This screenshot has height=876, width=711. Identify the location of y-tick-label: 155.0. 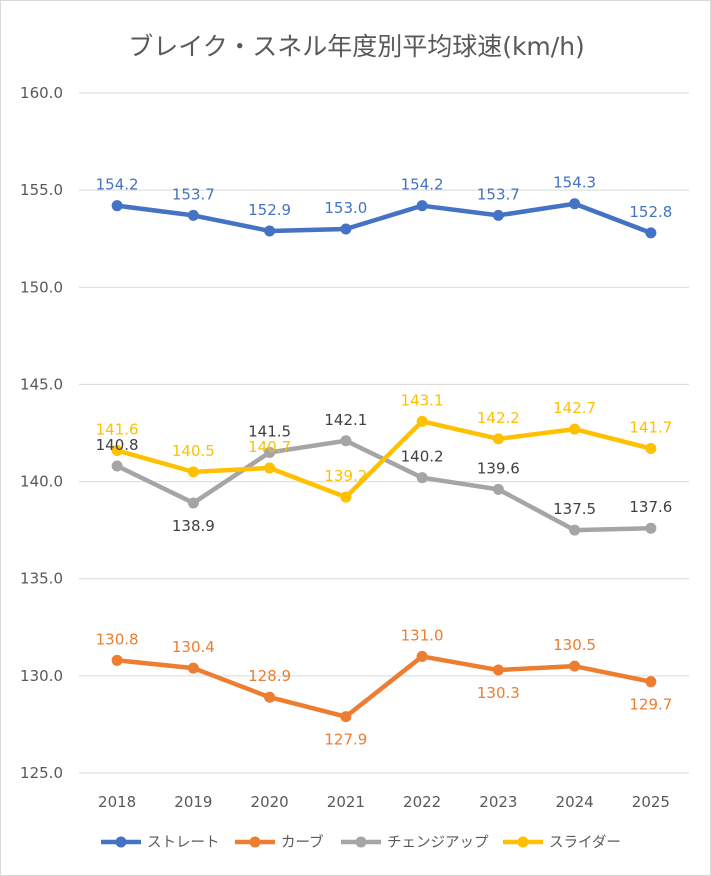
(41, 190).